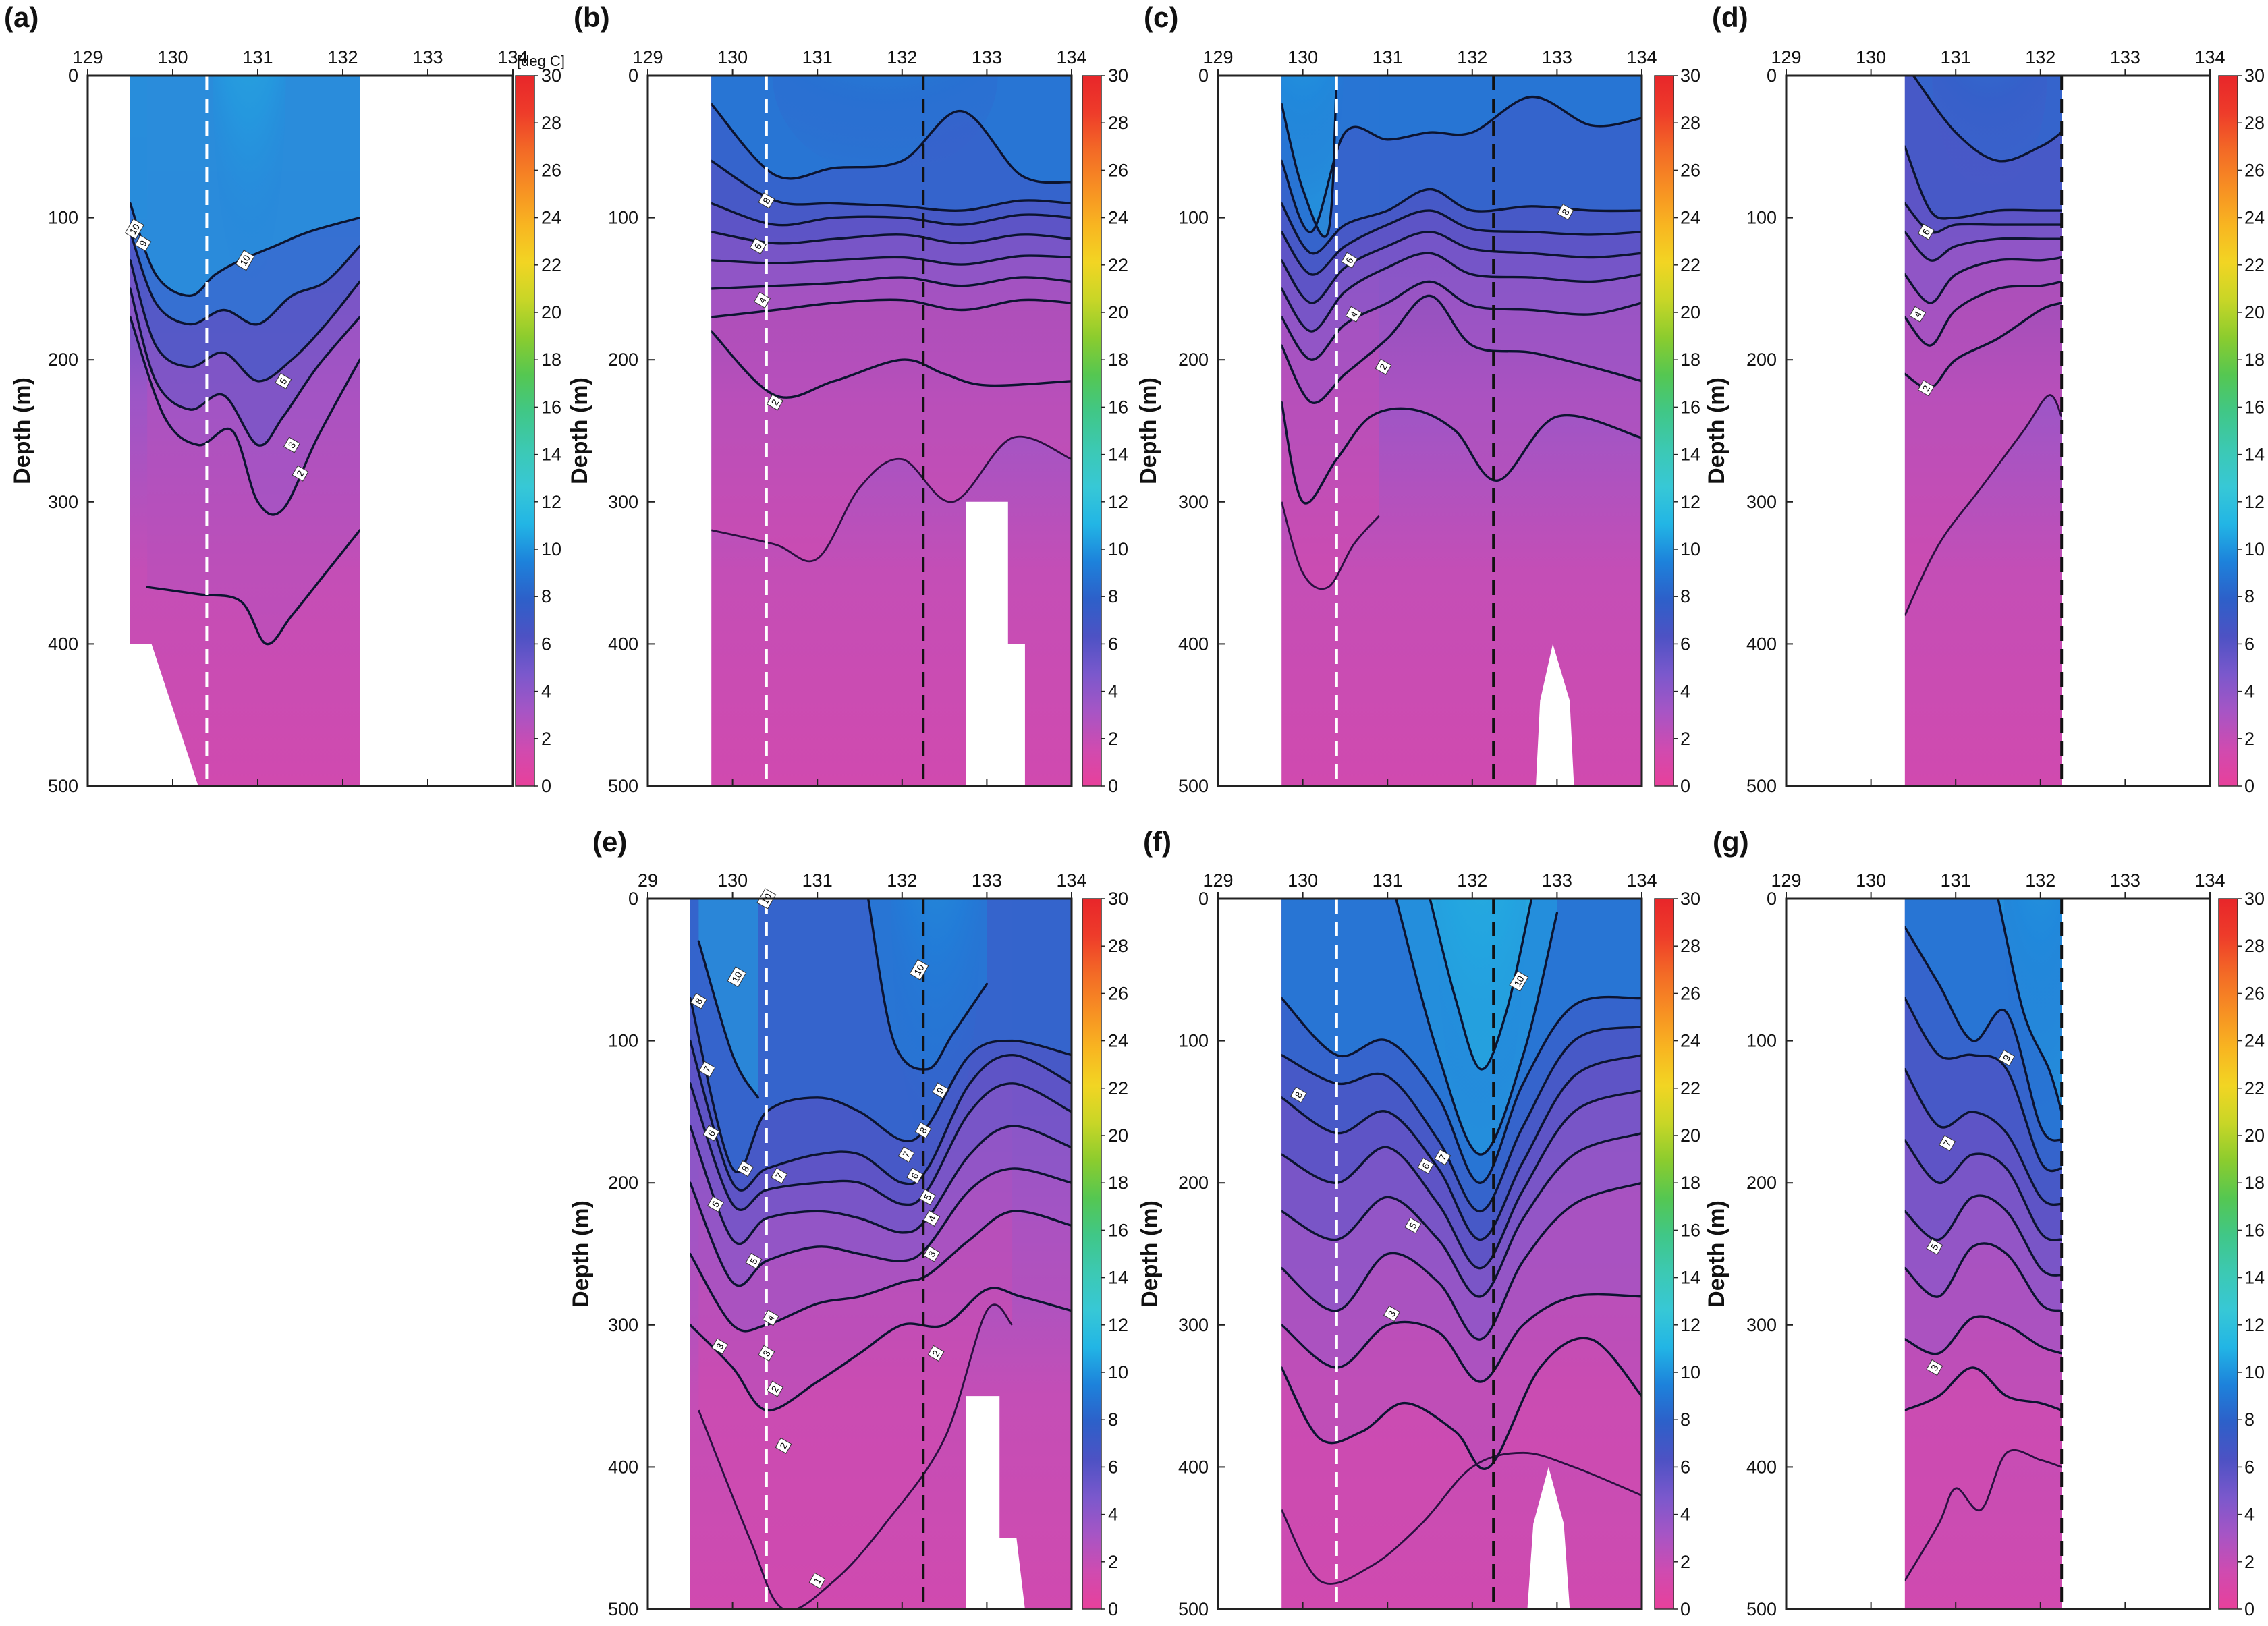  Describe the element at coordinates (21, 17) in the screenshot. I see `panel-label: (a)` at that location.